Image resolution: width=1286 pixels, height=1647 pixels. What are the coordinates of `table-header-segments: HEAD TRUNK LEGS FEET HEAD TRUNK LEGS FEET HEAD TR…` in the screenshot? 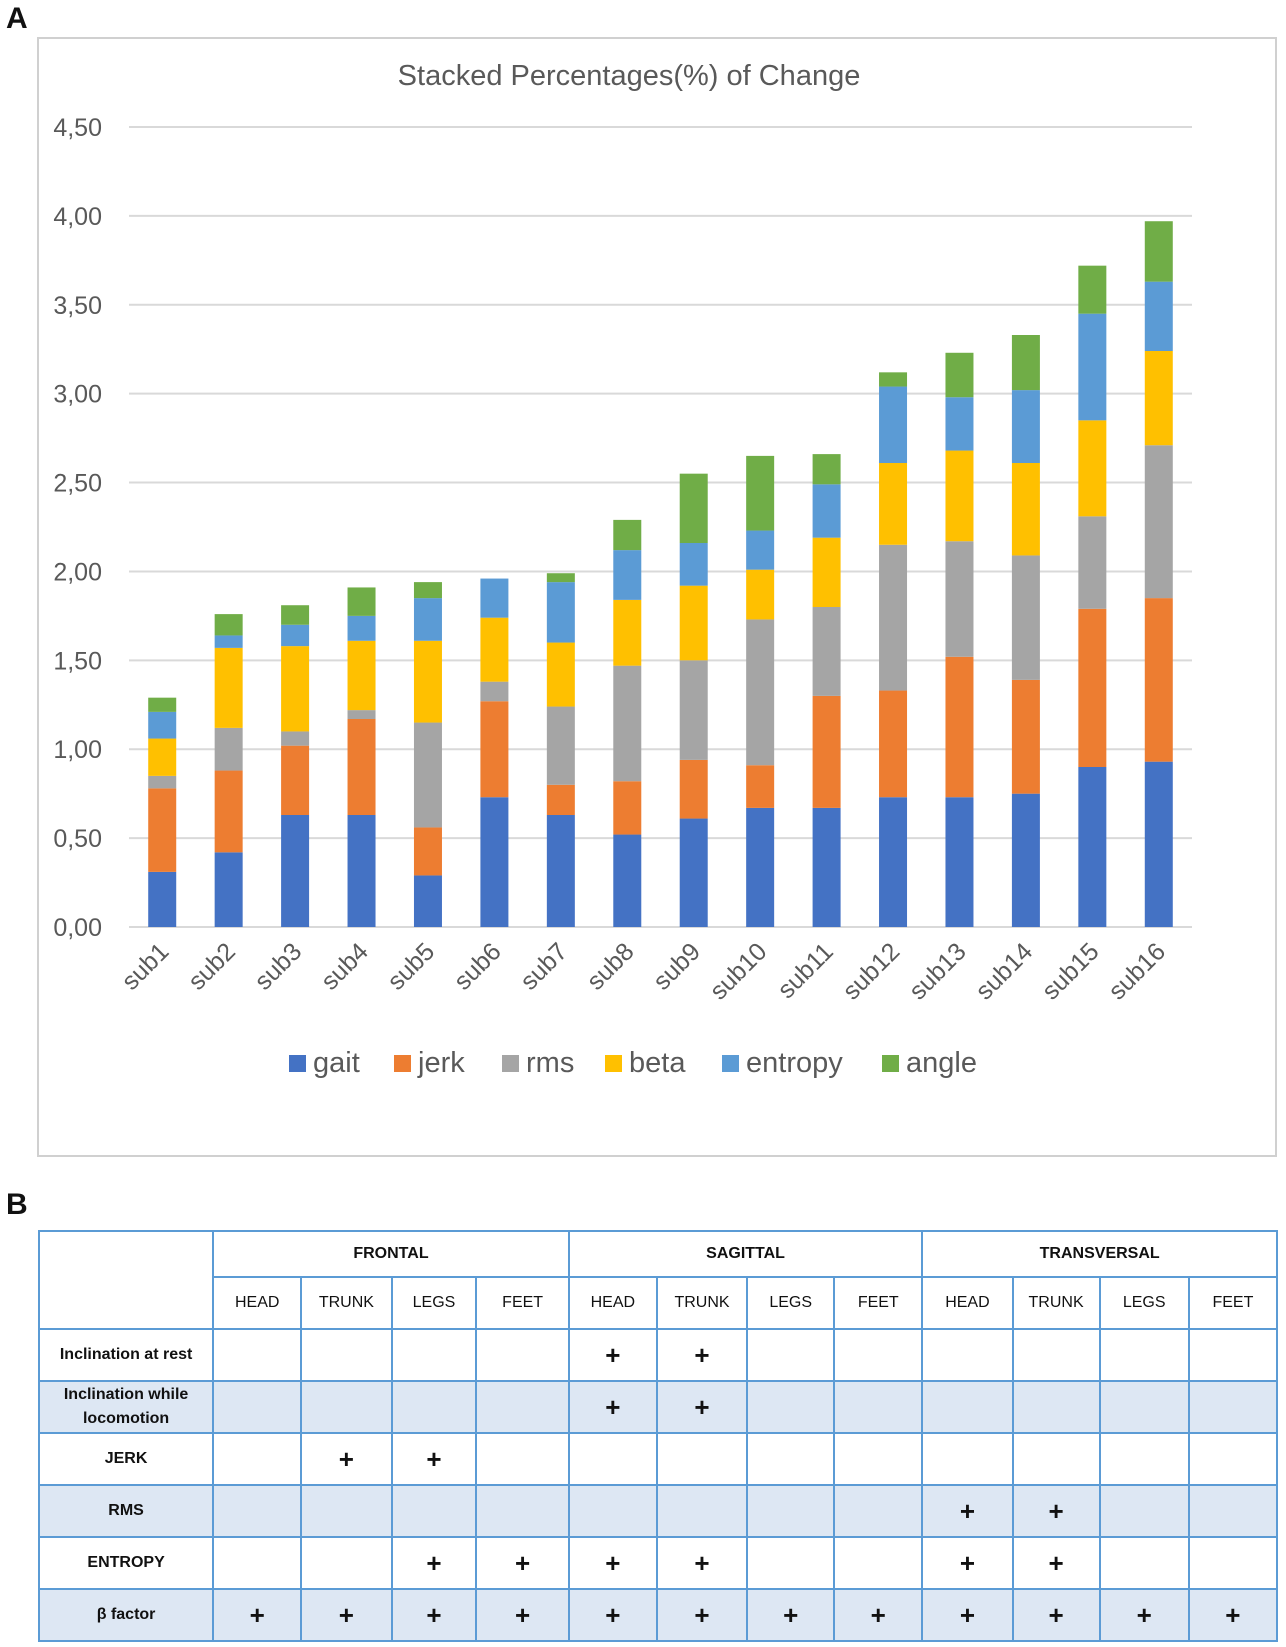 It's located at (659, 1303).